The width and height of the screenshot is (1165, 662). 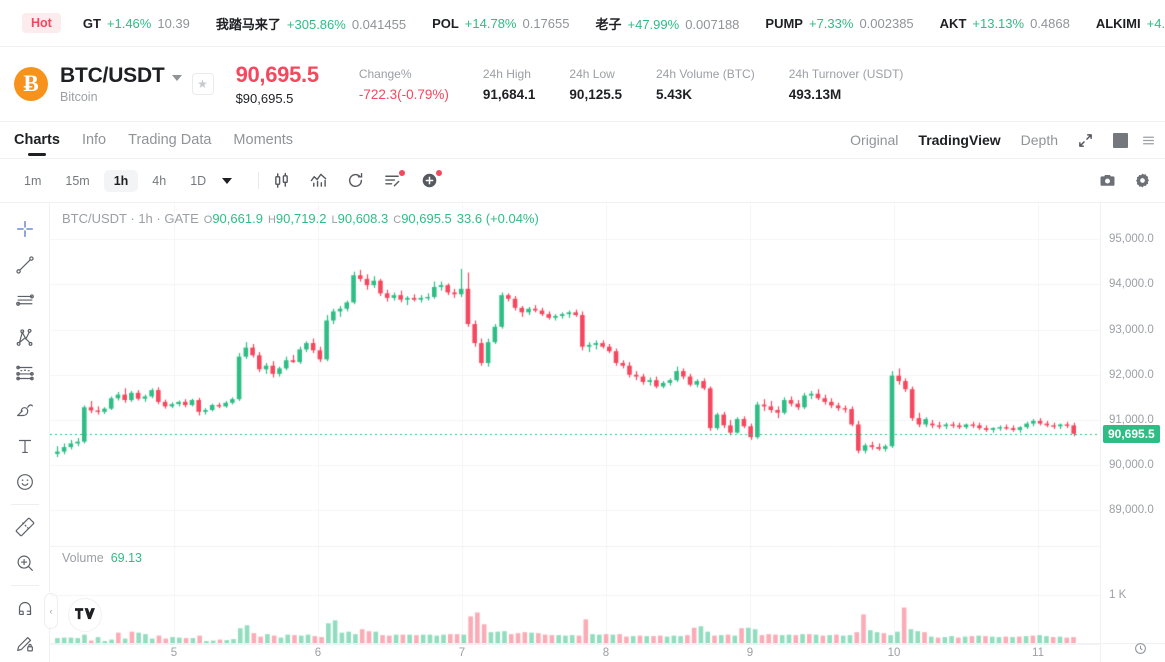 What do you see at coordinates (202, 84) in the screenshot?
I see `favorite-star-icon: ★` at bounding box center [202, 84].